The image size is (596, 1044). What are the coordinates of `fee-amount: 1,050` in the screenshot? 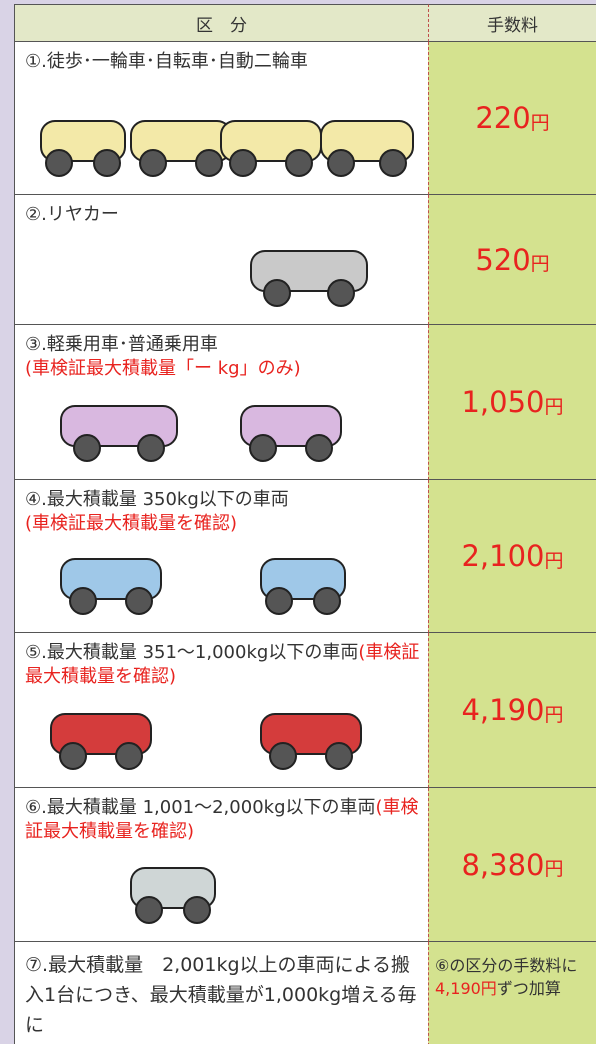 It's located at (503, 402).